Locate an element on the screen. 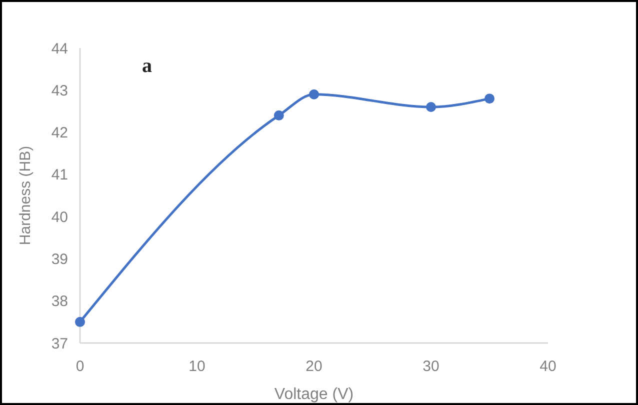  y-tick-label: 39 is located at coordinates (59, 259).